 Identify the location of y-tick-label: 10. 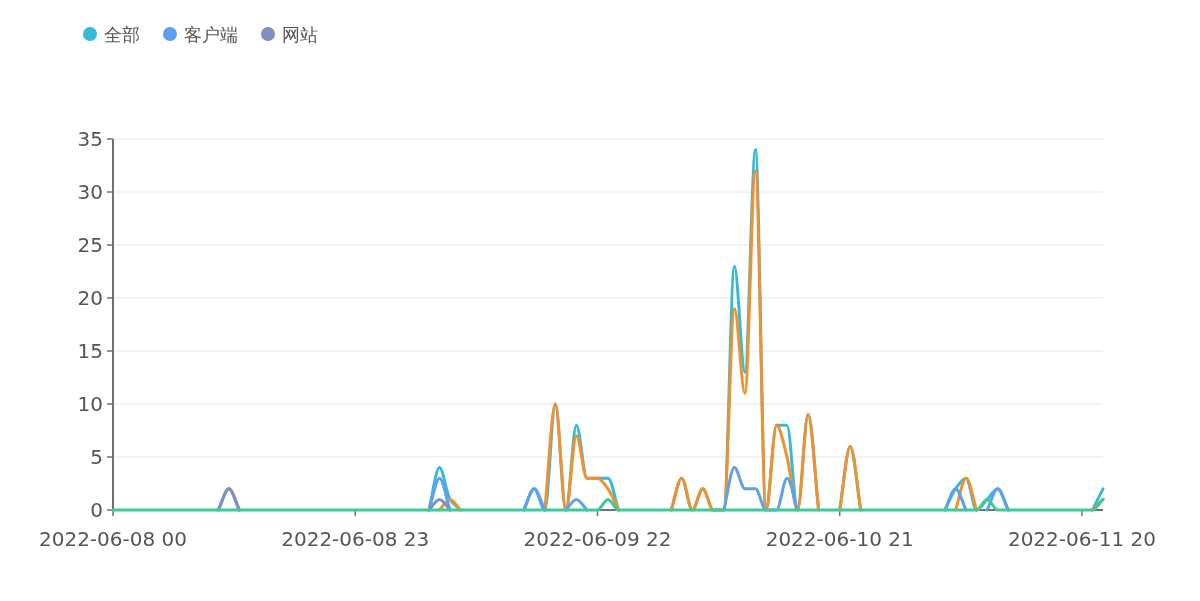
(90, 404).